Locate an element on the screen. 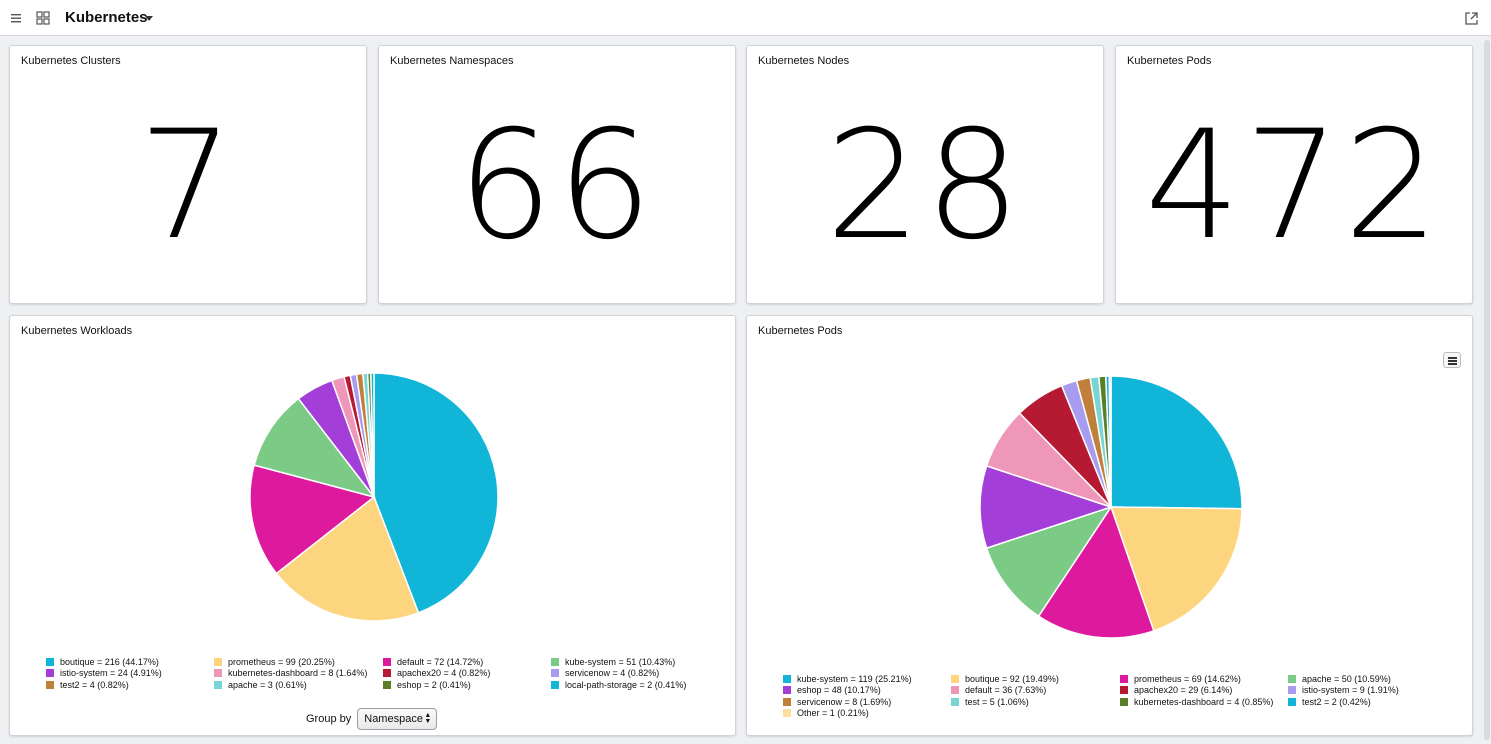  legend-label: servicenow = 4 (0.82%) is located at coordinates (612, 673).